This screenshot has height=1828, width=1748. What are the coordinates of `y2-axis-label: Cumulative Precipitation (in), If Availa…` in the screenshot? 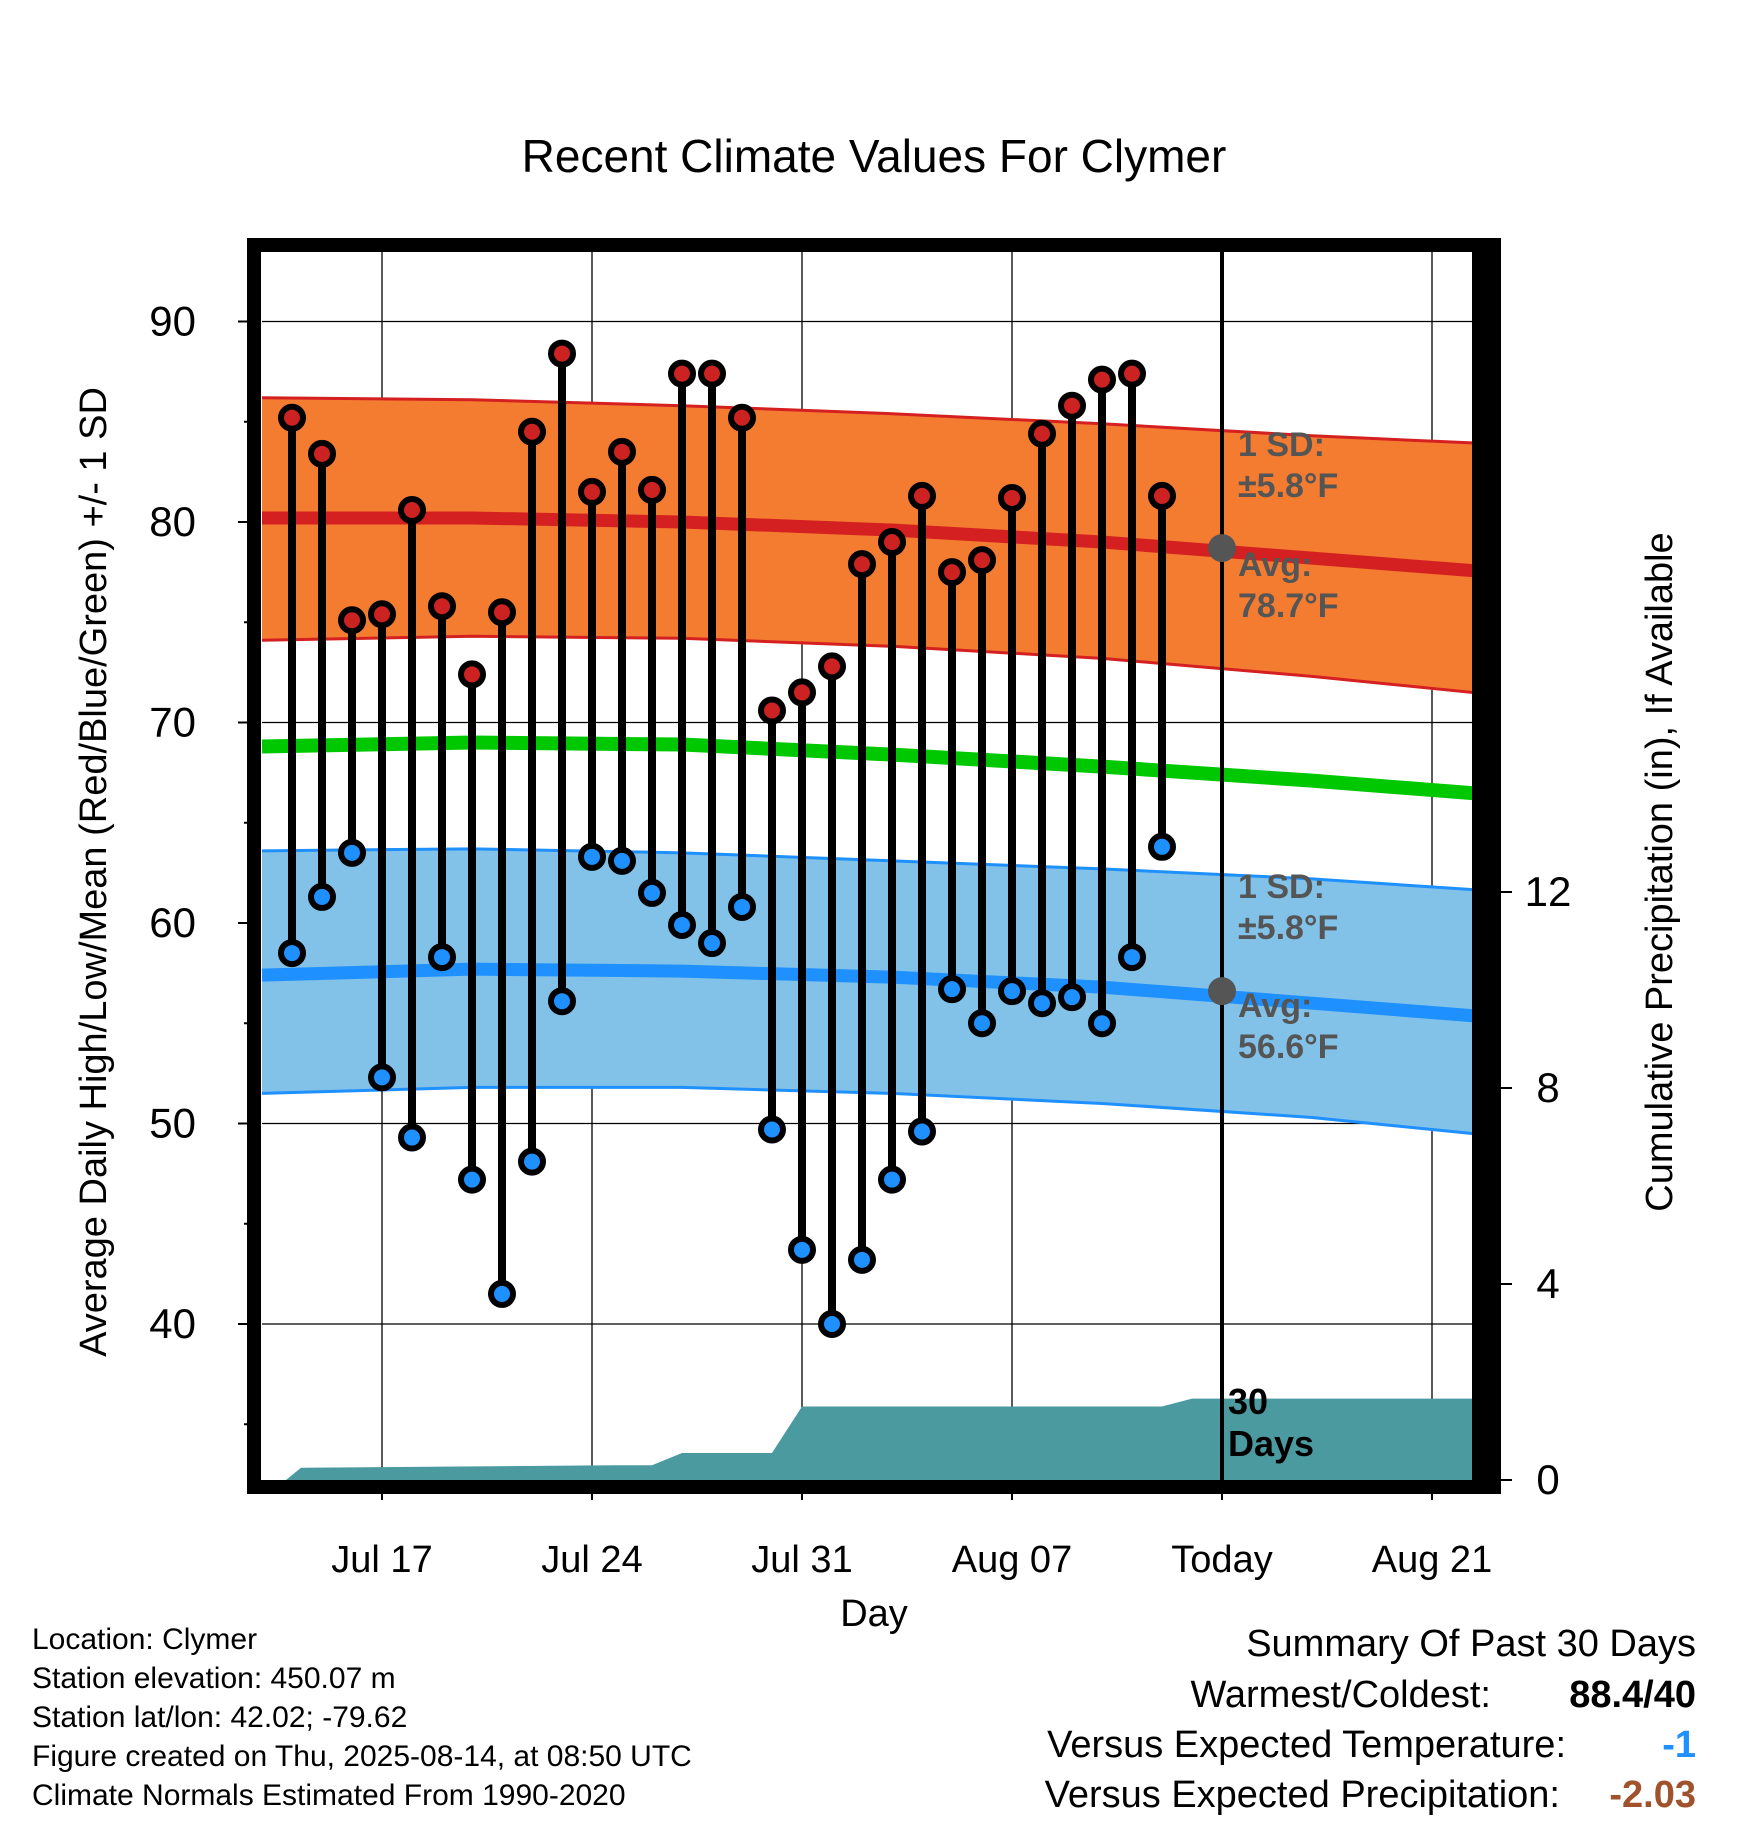 It's located at (1660, 871).